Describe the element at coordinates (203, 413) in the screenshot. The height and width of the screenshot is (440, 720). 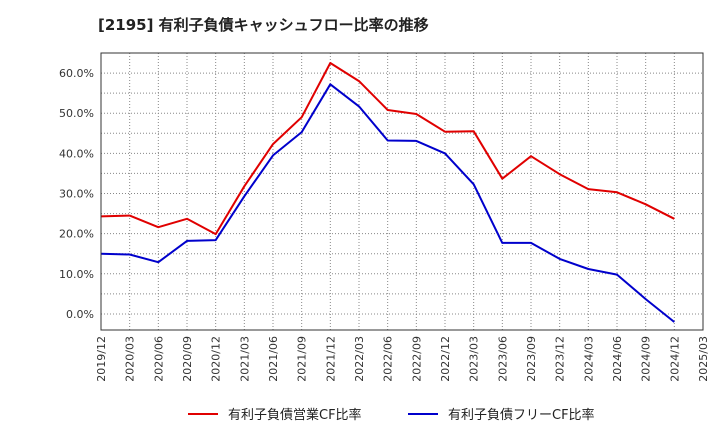
I see `legend-swatch-red` at that location.